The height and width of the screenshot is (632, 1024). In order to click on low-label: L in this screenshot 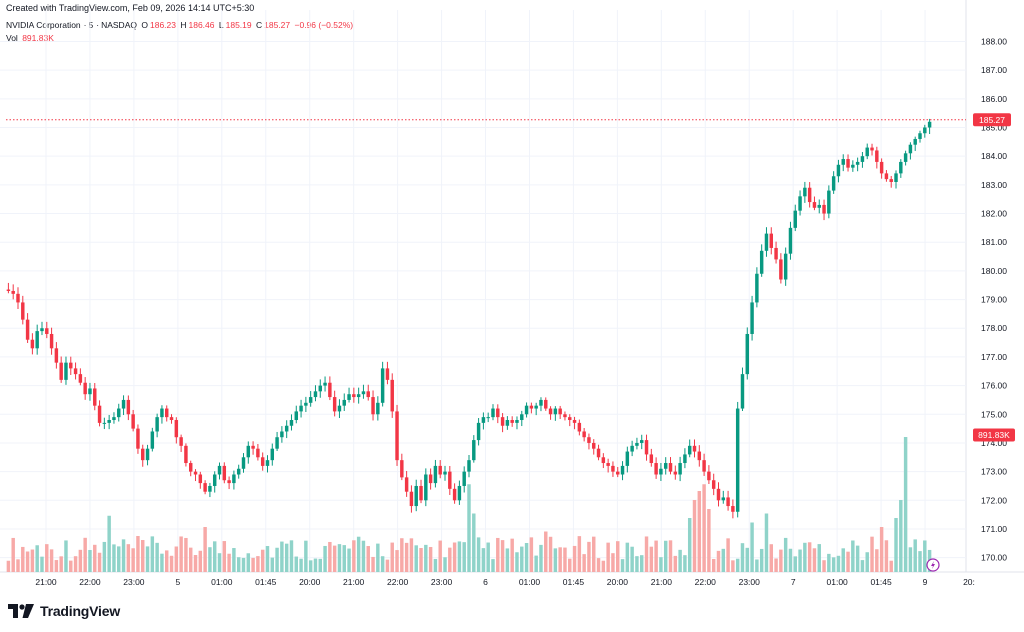, I will do `click(221, 25)`.